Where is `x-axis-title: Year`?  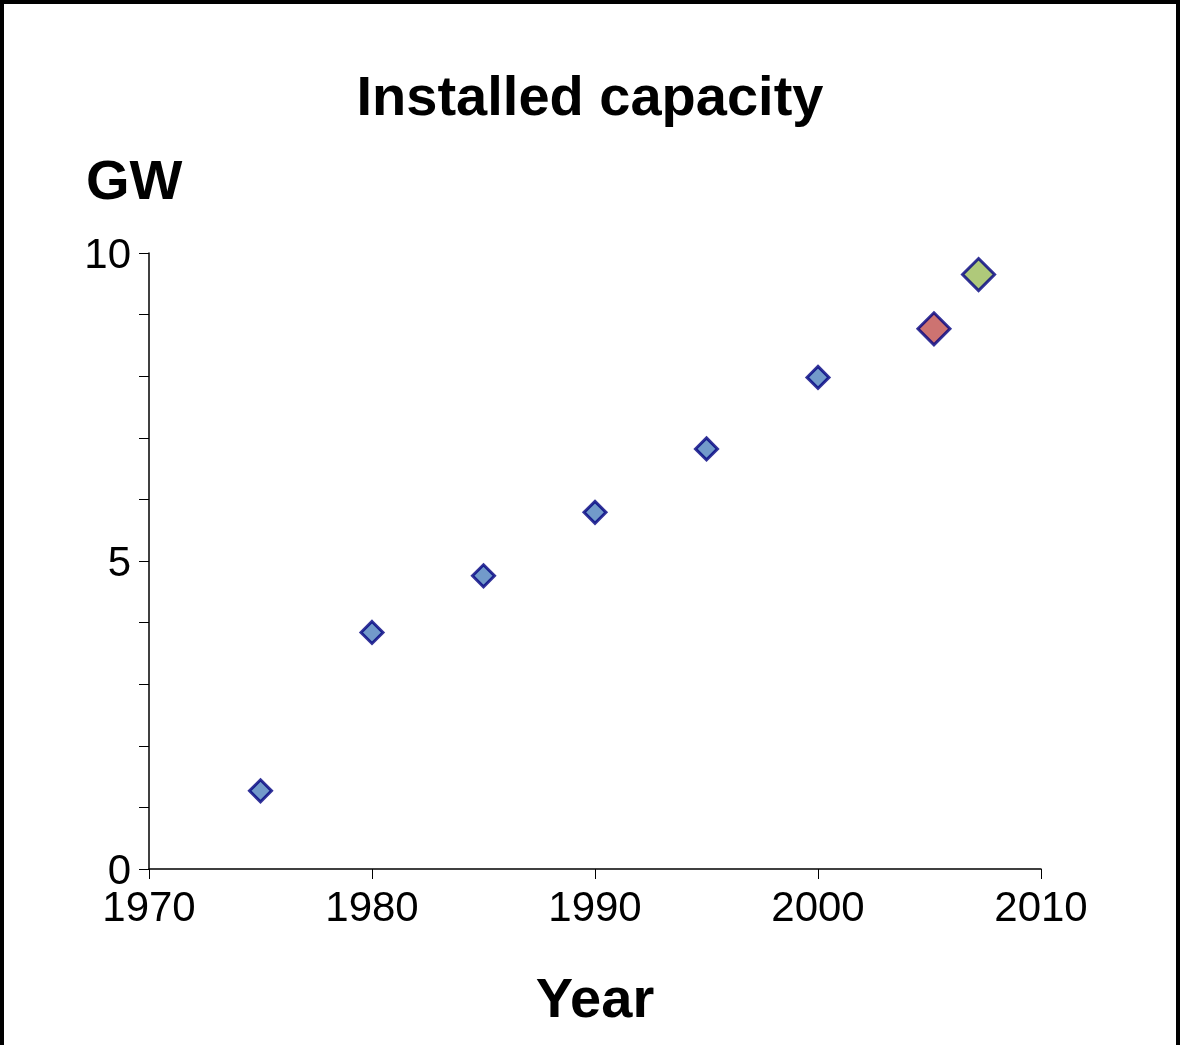 x-axis-title: Year is located at coordinates (595, 997).